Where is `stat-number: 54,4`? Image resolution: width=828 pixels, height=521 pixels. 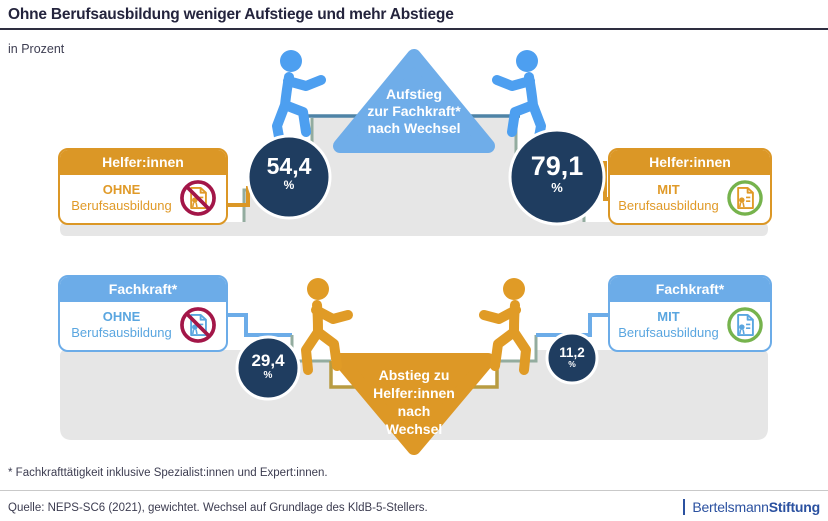
stat-number: 54,4 is located at coordinates (289, 166).